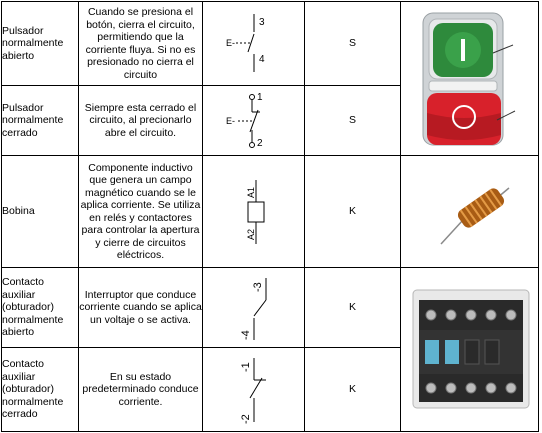 The height and width of the screenshot is (433, 542). I want to click on terminal-label: -1, so click(246, 367).